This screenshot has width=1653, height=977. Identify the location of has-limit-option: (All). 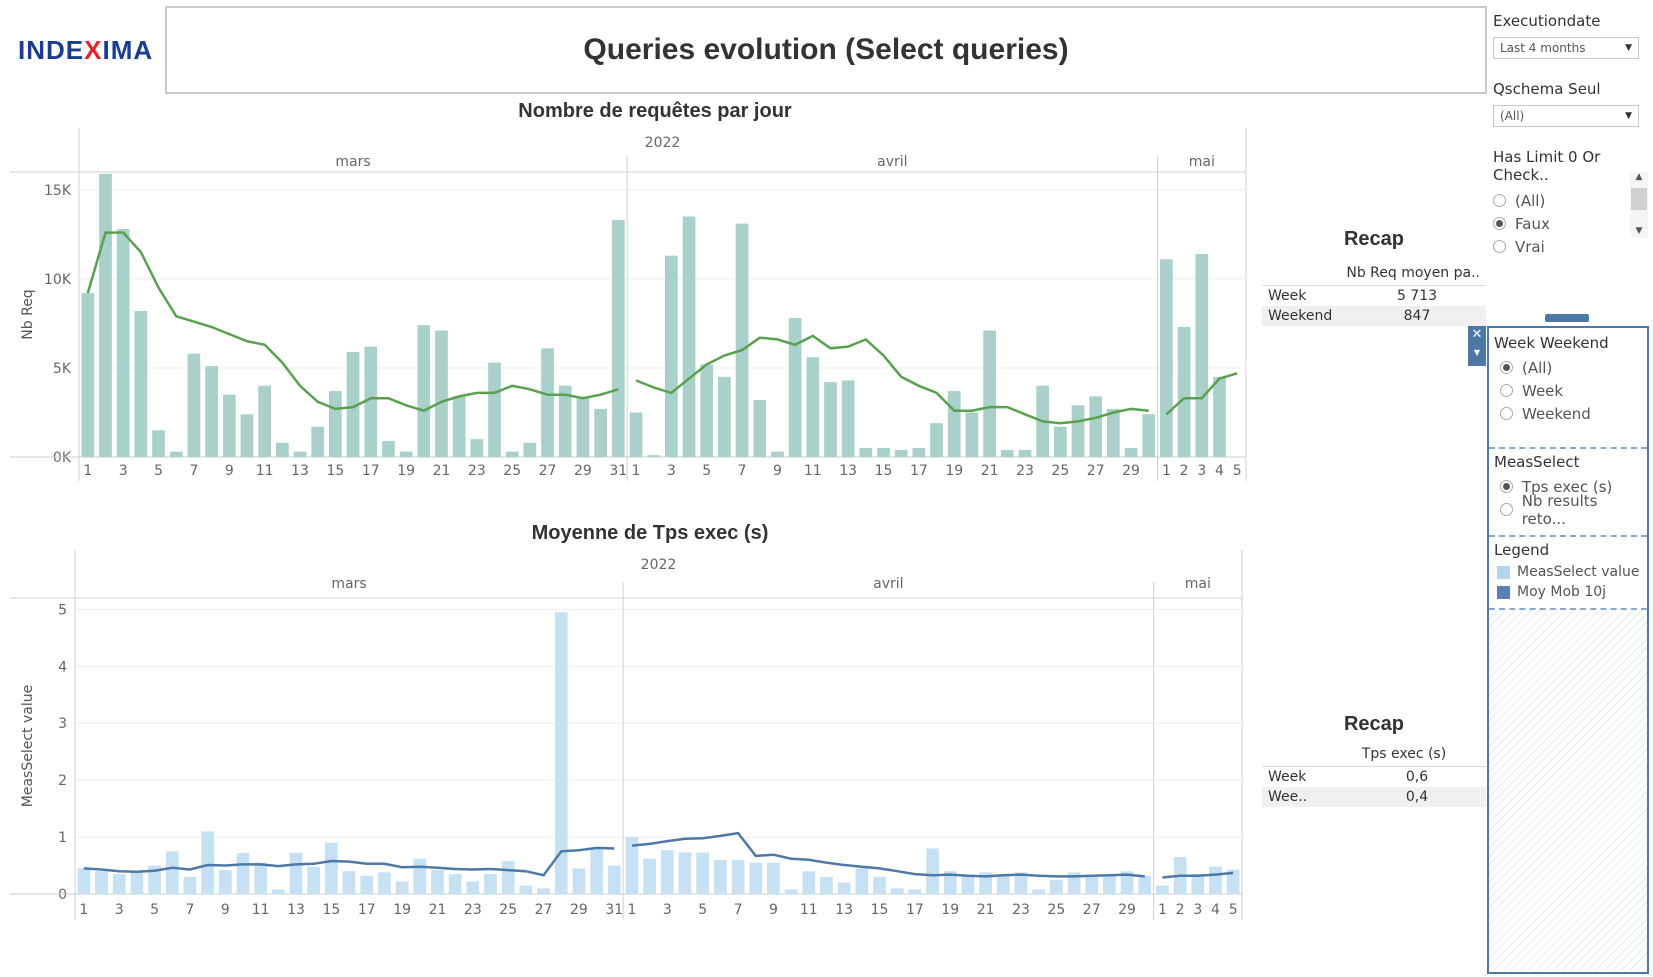
(1573, 200).